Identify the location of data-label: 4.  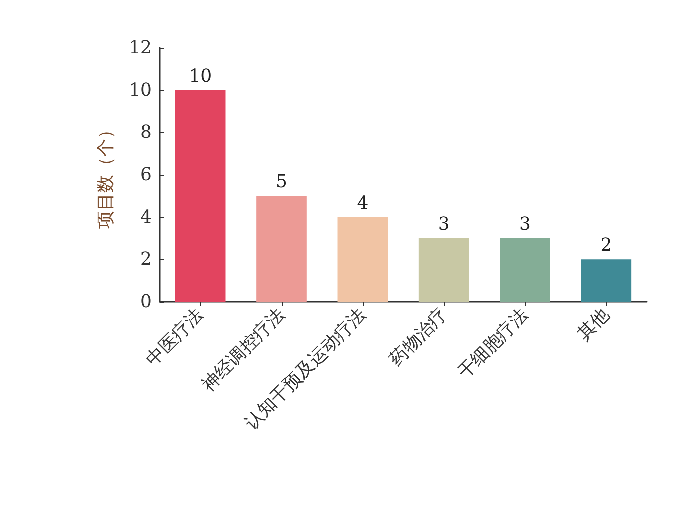
(363, 203).